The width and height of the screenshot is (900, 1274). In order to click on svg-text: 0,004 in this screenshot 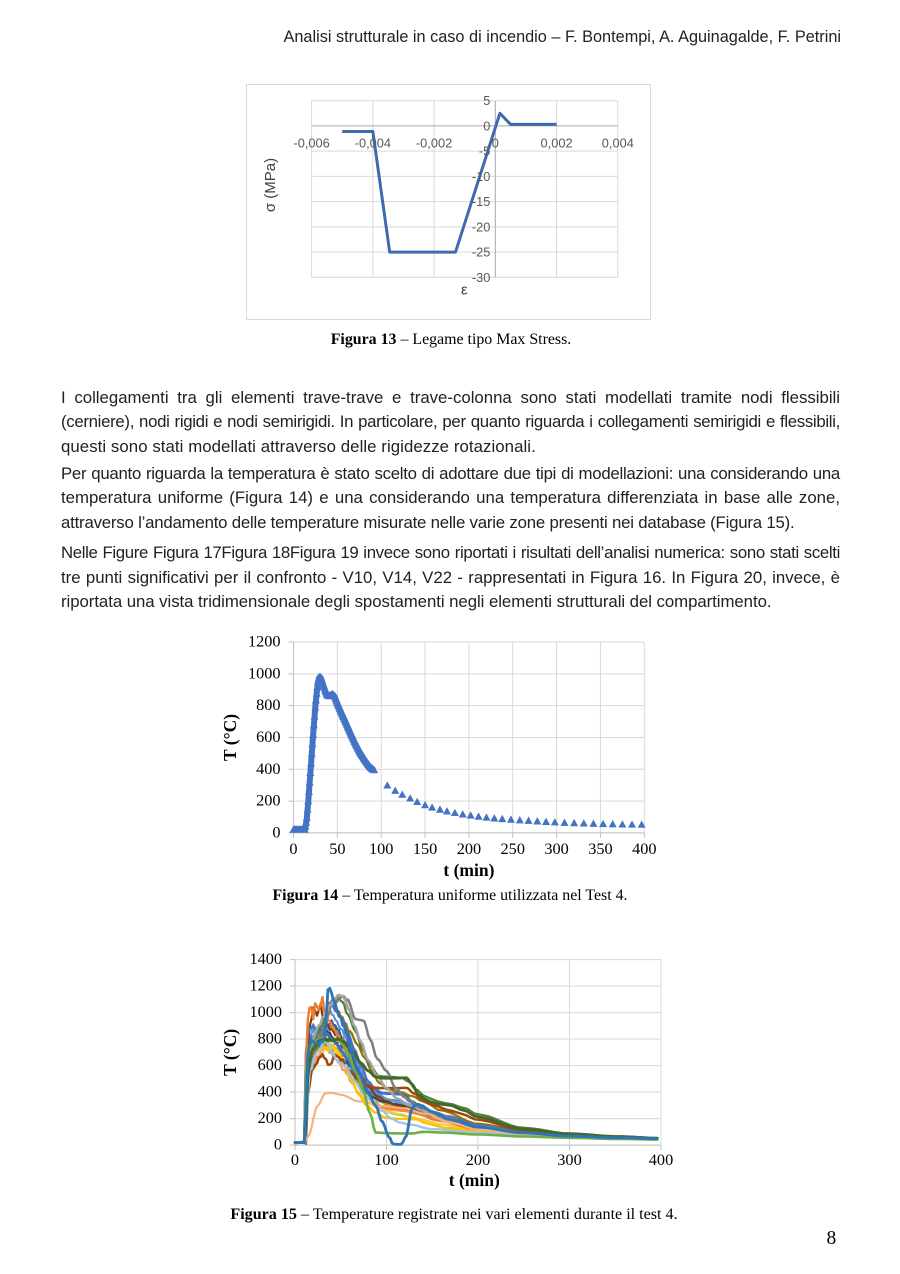, I will do `click(618, 142)`.